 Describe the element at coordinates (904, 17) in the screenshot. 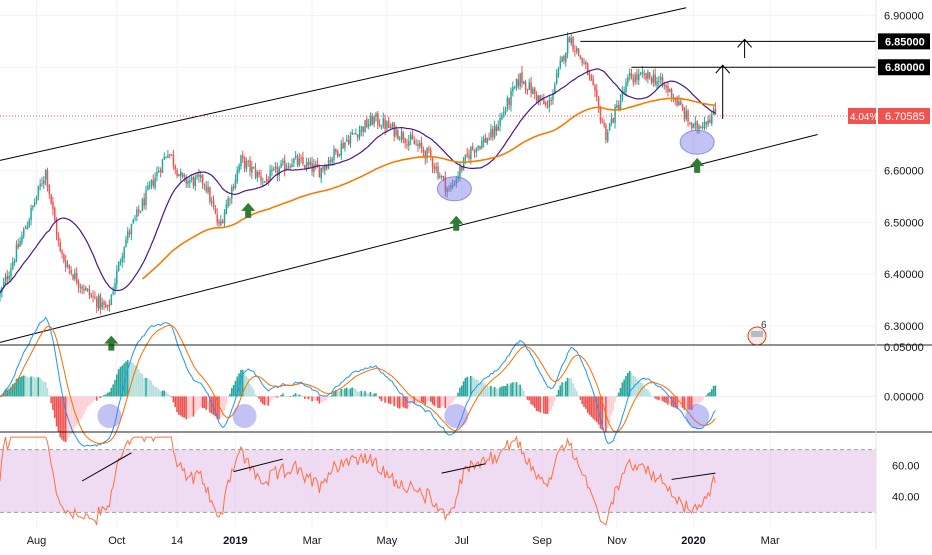

I see `price-tick-label: 6.90000` at that location.